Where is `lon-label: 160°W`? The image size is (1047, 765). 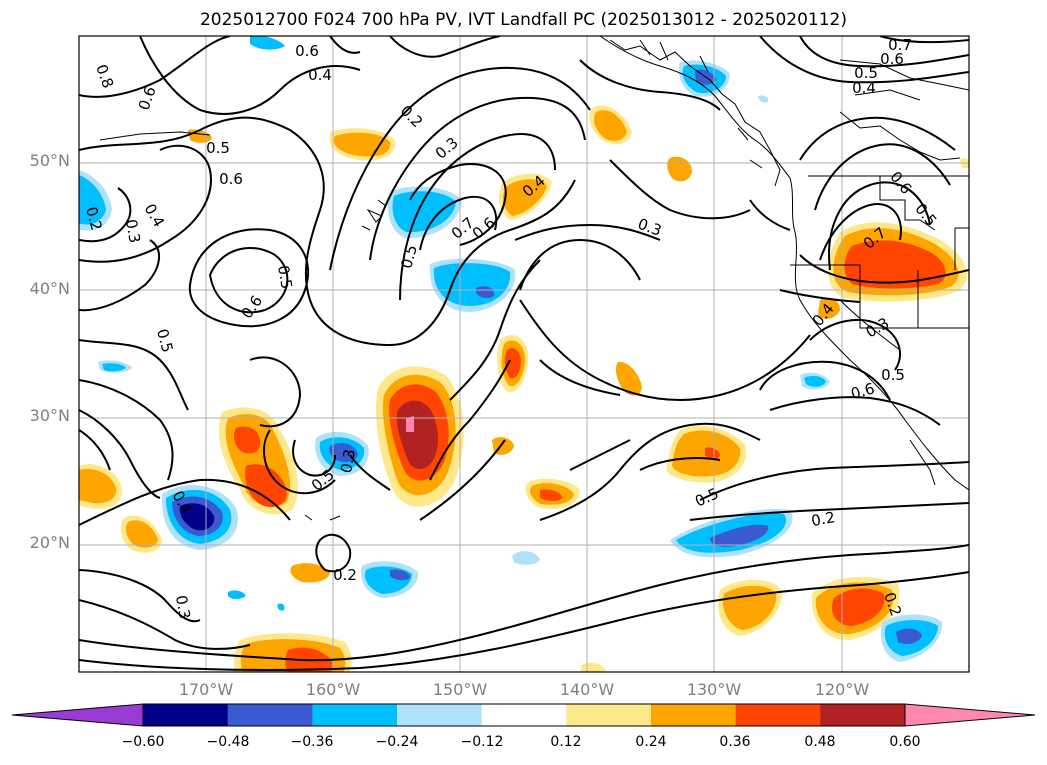
lon-label: 160°W is located at coordinates (333, 689).